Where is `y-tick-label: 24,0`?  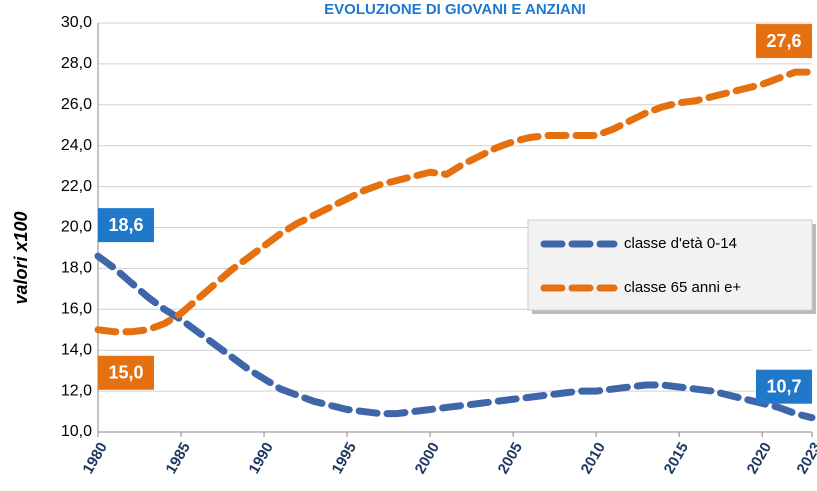
y-tick-label: 24,0 is located at coordinates (76, 145).